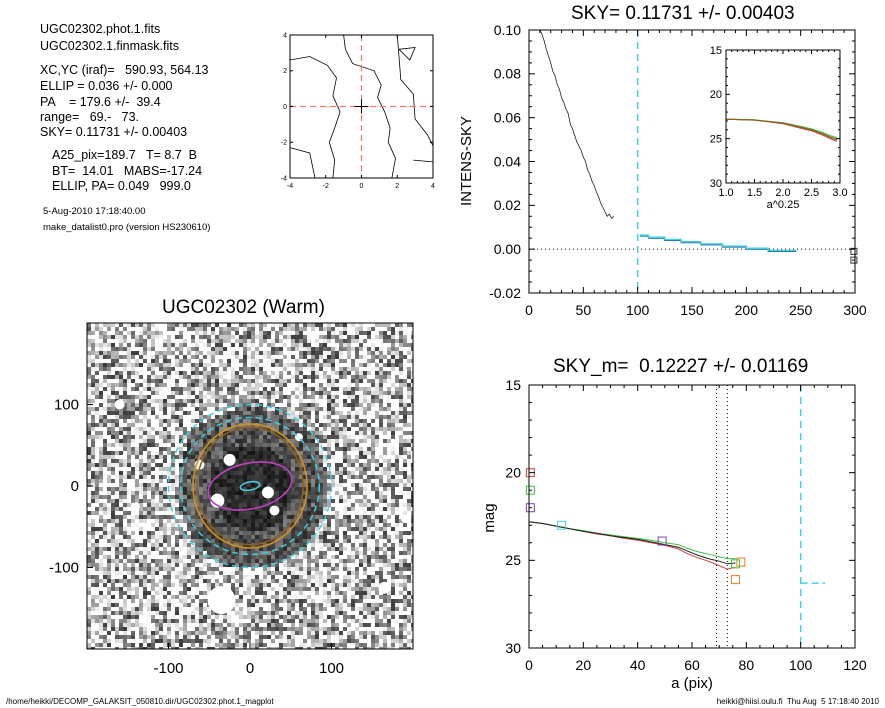  Describe the element at coordinates (507, 30) in the screenshot. I see `profile-ytick-label: 0.10` at that location.